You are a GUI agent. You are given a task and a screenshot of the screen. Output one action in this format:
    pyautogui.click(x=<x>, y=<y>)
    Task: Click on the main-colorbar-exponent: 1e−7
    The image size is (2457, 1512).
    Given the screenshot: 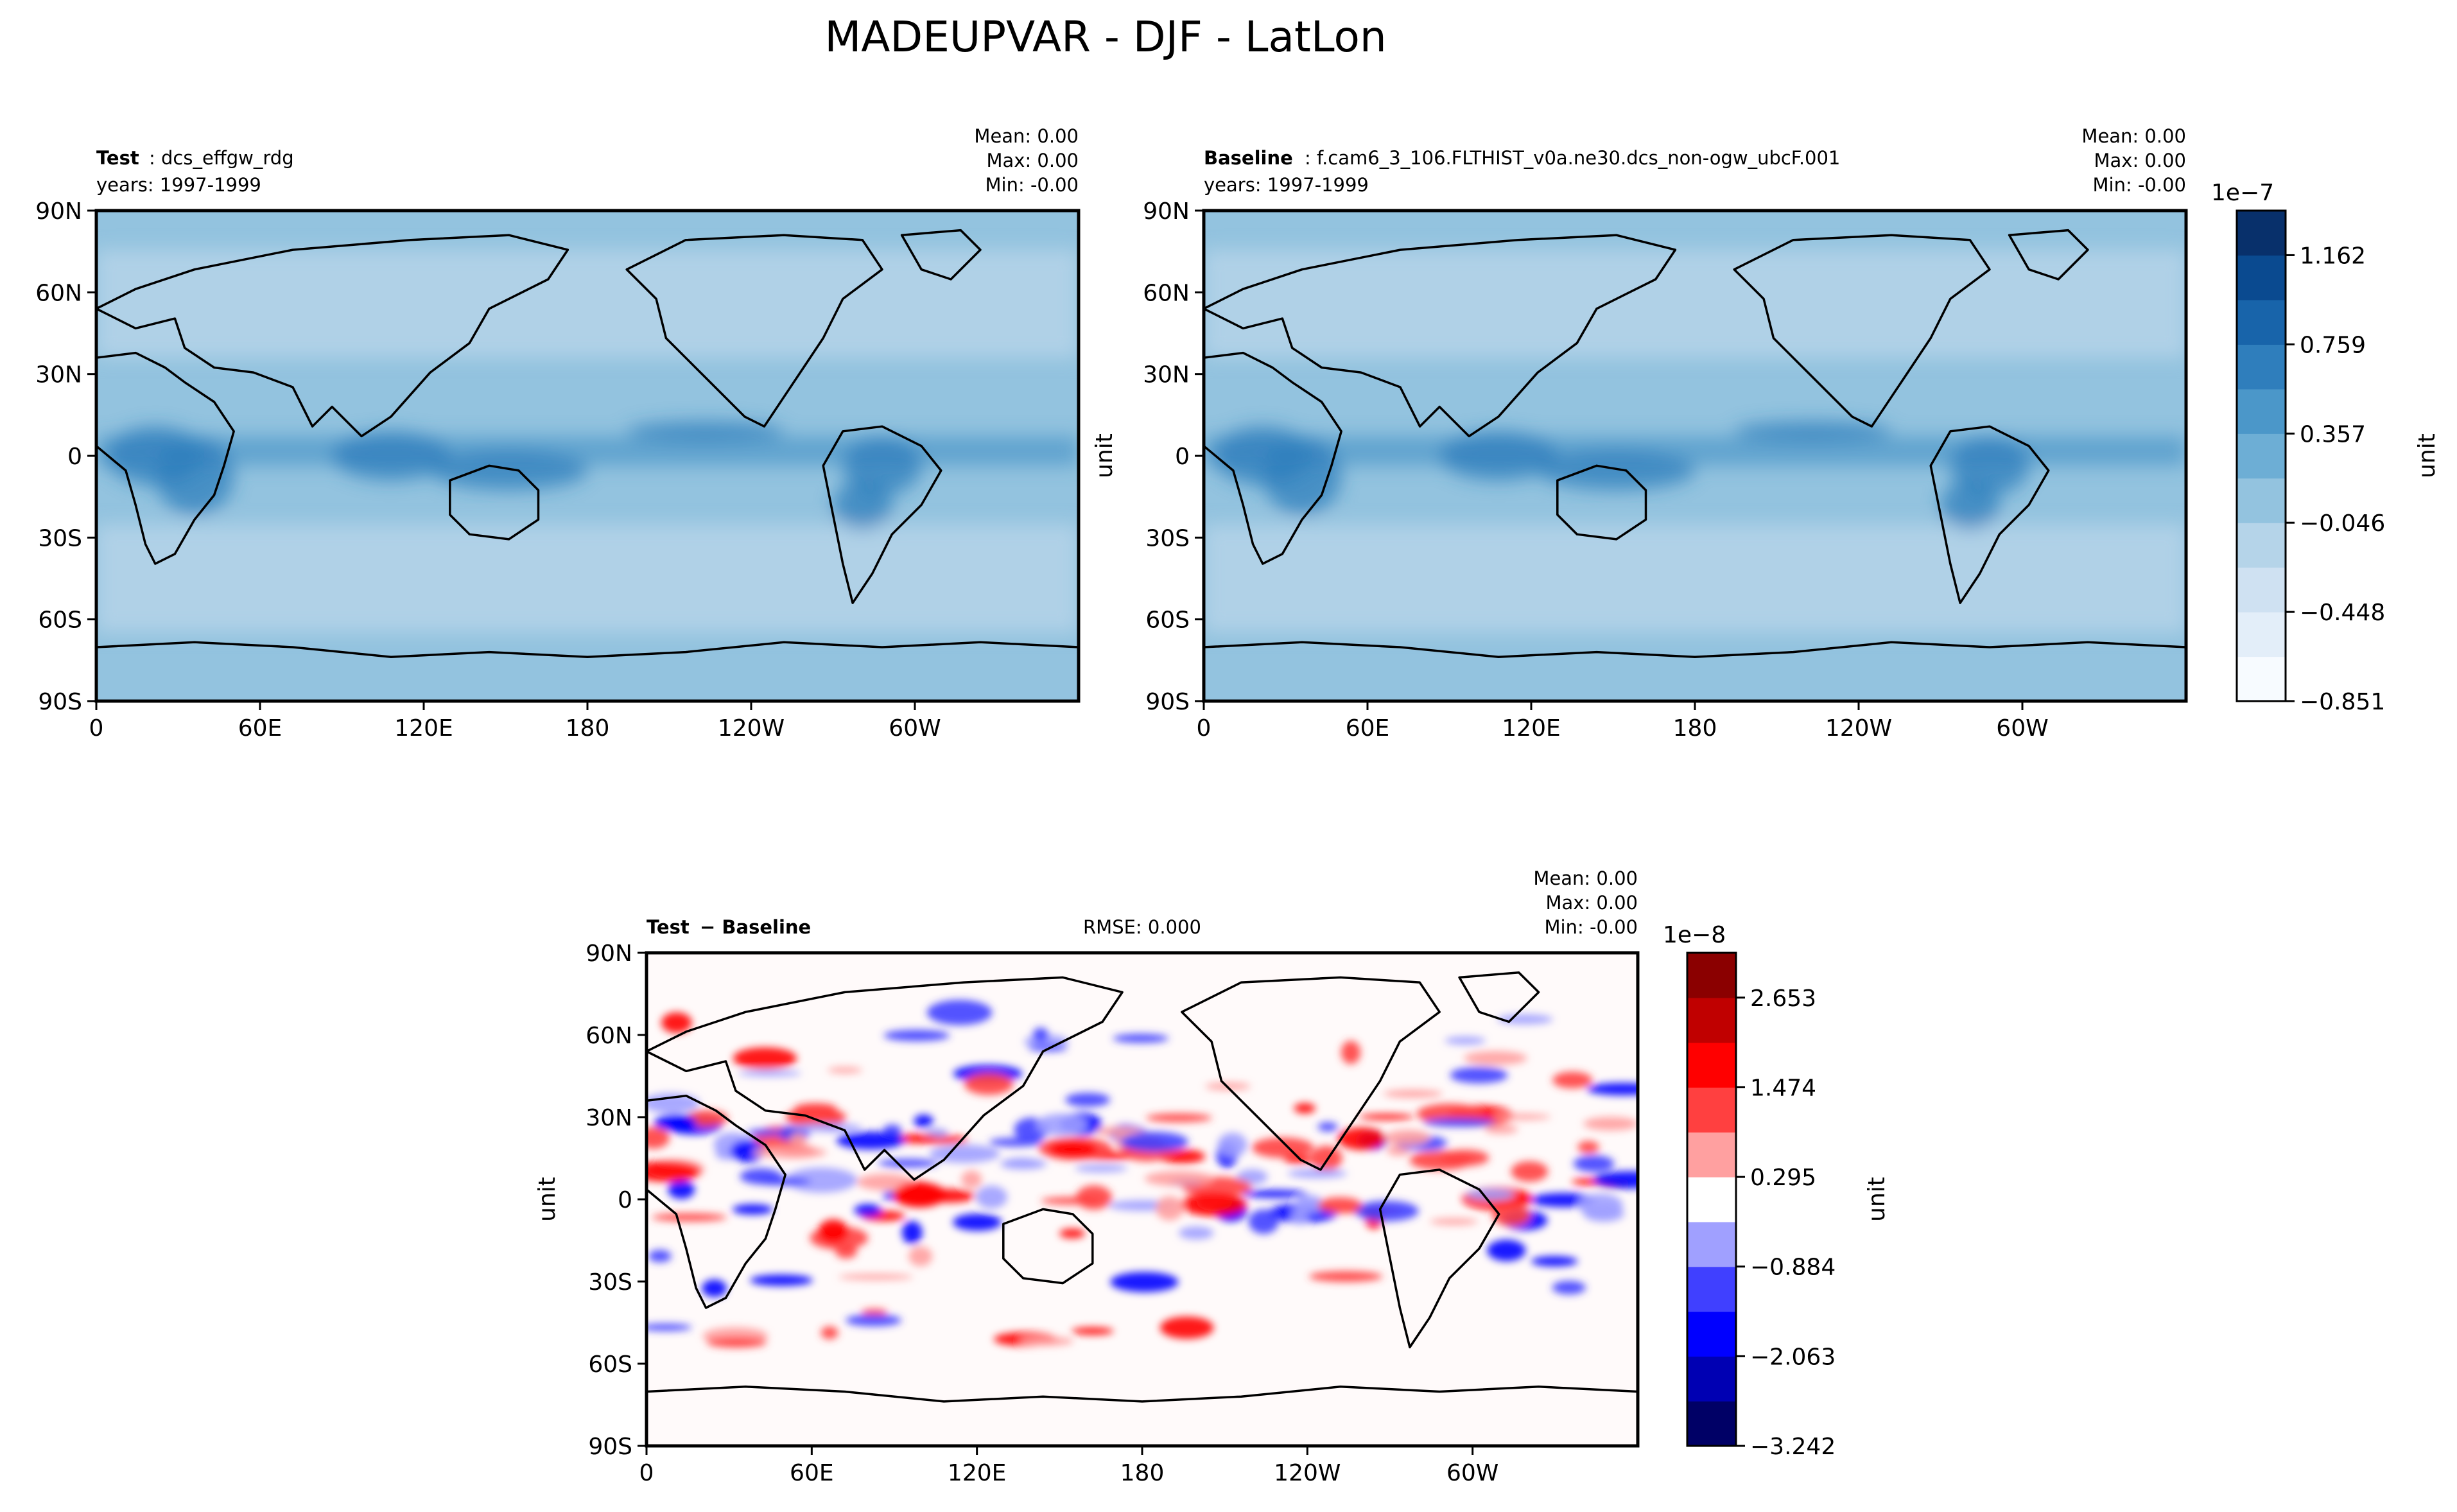 What is the action you would take?
    pyautogui.click(x=2242, y=193)
    